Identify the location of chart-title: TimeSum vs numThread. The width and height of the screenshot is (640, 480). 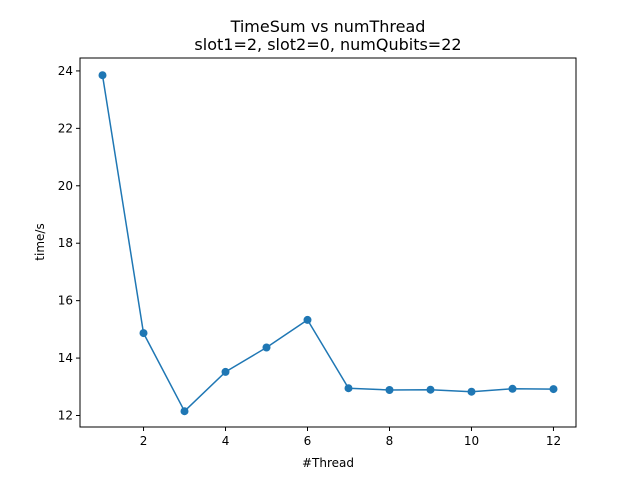
(328, 26).